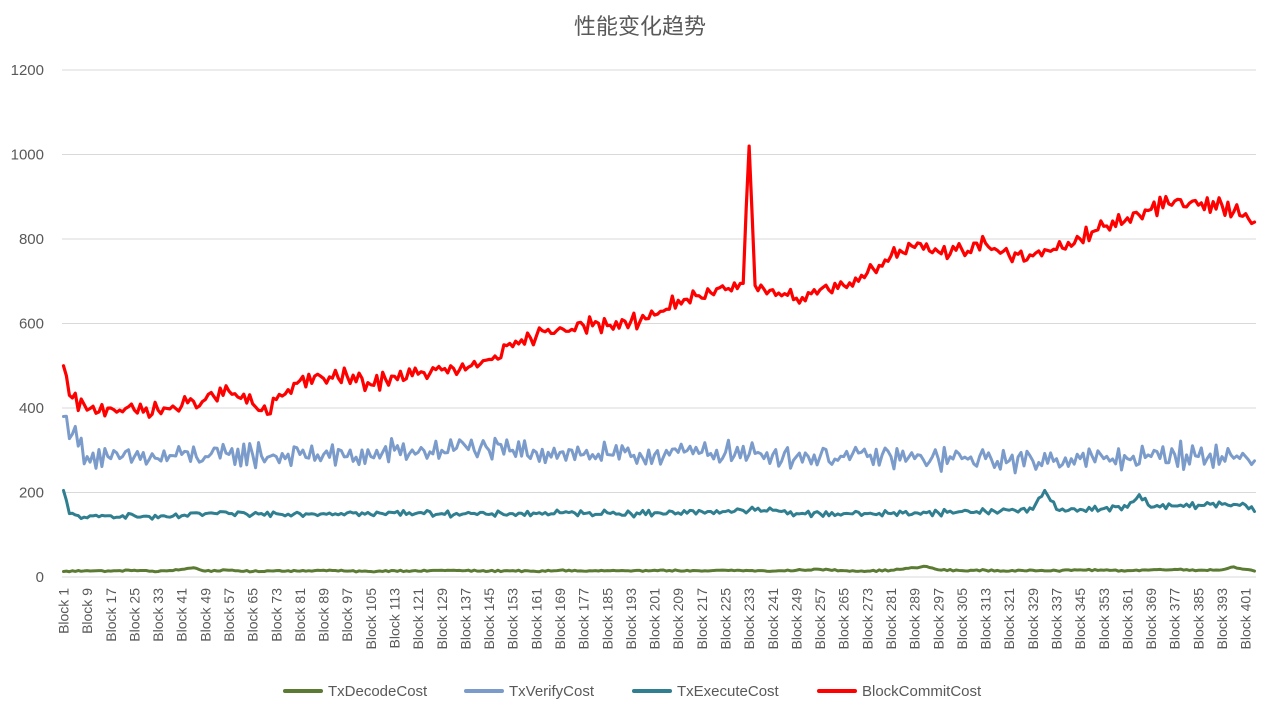 The height and width of the screenshot is (721, 1280). I want to click on x-tick-label: Block 105, so click(371, 619).